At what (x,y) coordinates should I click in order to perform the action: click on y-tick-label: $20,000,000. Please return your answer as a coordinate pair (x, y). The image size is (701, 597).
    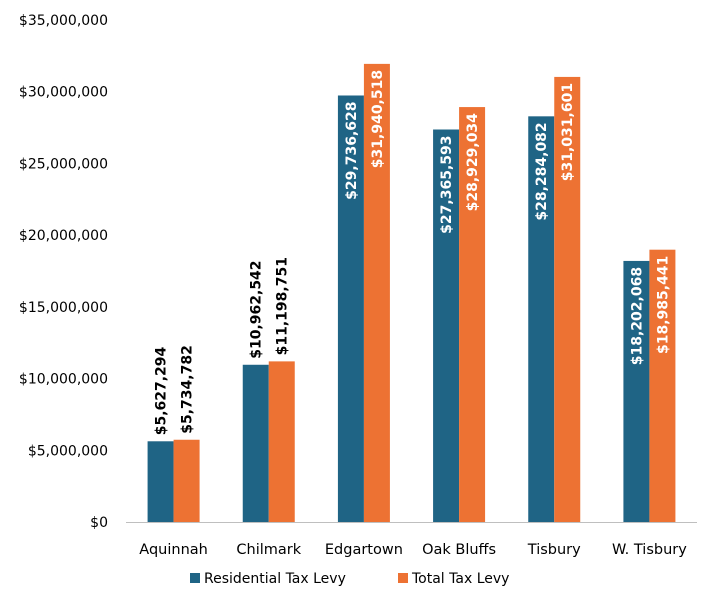
    Looking at the image, I should click on (63, 236).